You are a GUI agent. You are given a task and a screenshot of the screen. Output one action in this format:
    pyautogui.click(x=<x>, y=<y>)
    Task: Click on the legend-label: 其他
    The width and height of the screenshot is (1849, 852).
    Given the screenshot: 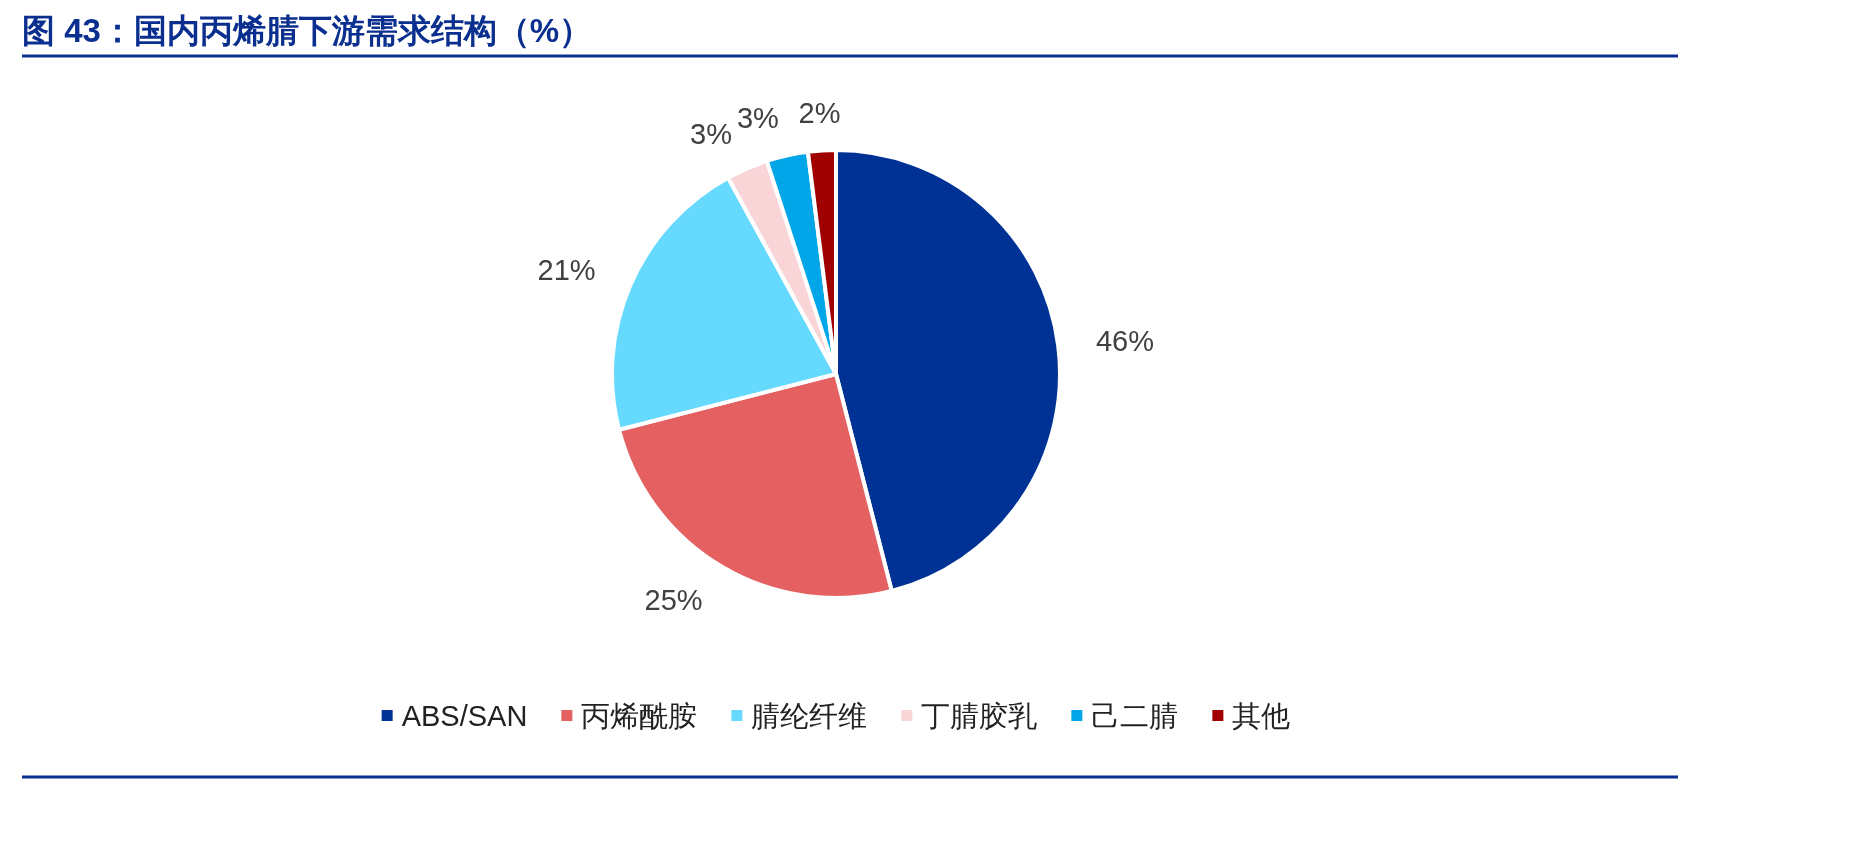 What is the action you would take?
    pyautogui.click(x=1261, y=716)
    